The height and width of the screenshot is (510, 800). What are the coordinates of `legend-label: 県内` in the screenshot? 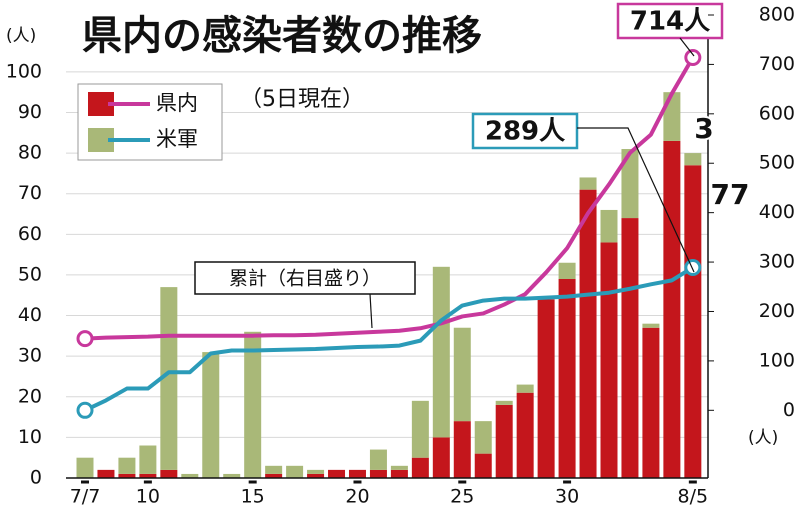 It's located at (177, 103).